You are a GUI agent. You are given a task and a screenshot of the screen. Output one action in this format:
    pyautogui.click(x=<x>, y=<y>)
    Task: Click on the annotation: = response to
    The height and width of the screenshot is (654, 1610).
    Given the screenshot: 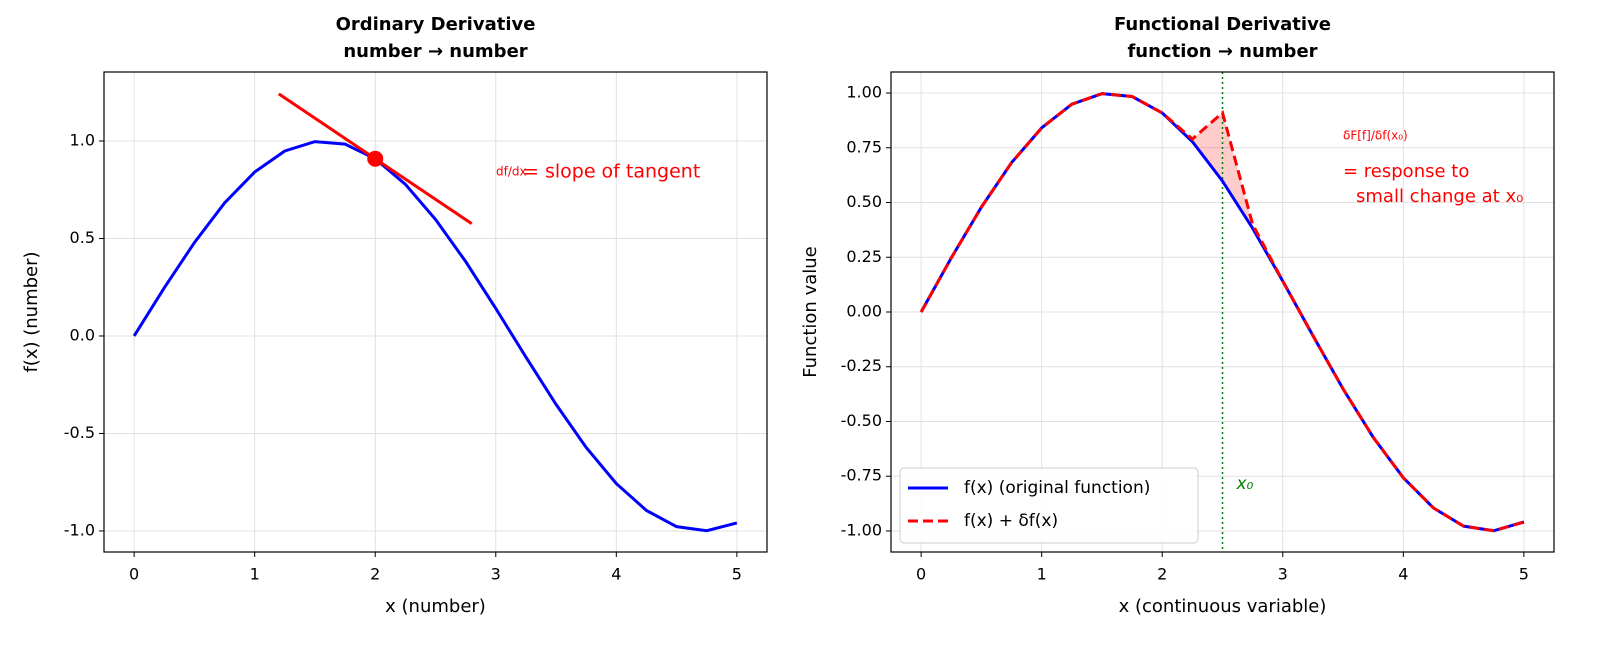 What is the action you would take?
    pyautogui.click(x=1406, y=171)
    